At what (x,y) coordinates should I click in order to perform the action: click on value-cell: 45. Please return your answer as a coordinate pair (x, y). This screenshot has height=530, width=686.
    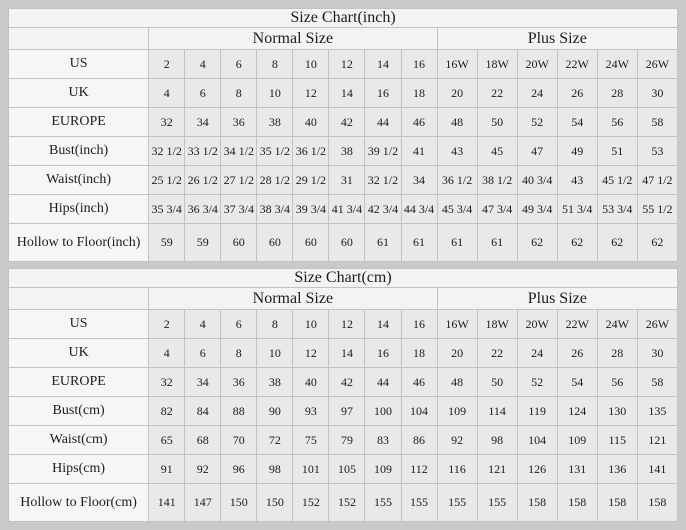
    Looking at the image, I should click on (497, 151).